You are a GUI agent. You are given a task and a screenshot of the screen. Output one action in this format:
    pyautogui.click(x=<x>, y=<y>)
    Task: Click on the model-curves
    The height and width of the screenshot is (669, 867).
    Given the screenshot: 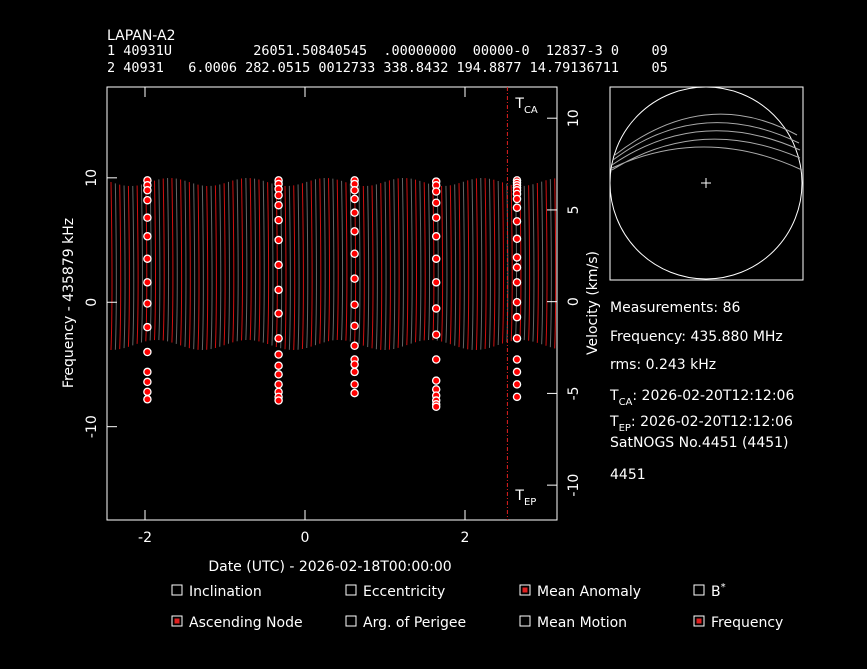 What is the action you would take?
    pyautogui.click(x=333, y=264)
    